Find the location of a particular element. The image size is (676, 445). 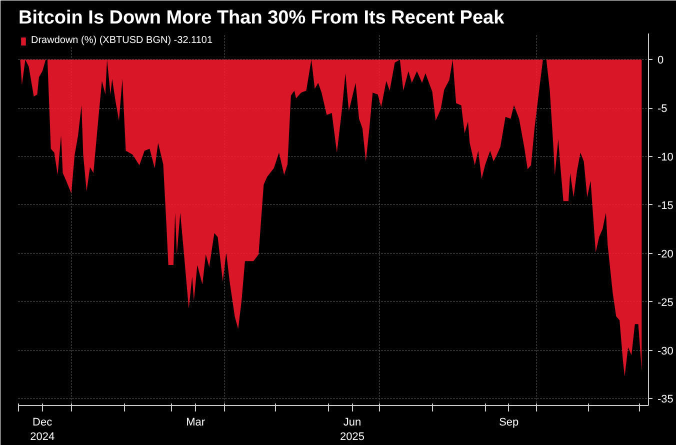

y-tick-label: -25 is located at coordinates (666, 302).